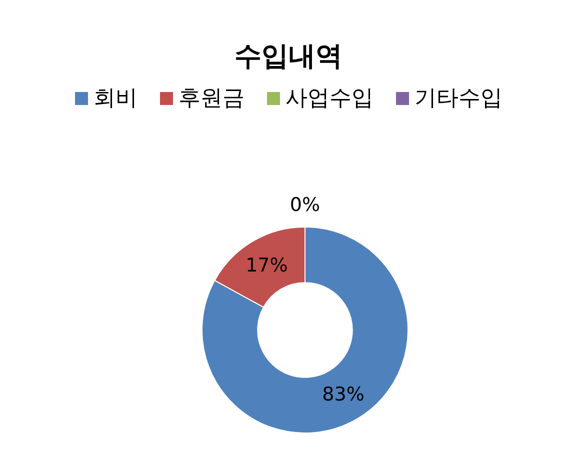 This screenshot has width=577, height=465. Describe the element at coordinates (289, 57) in the screenshot. I see `chart-title: 수입내역` at that location.